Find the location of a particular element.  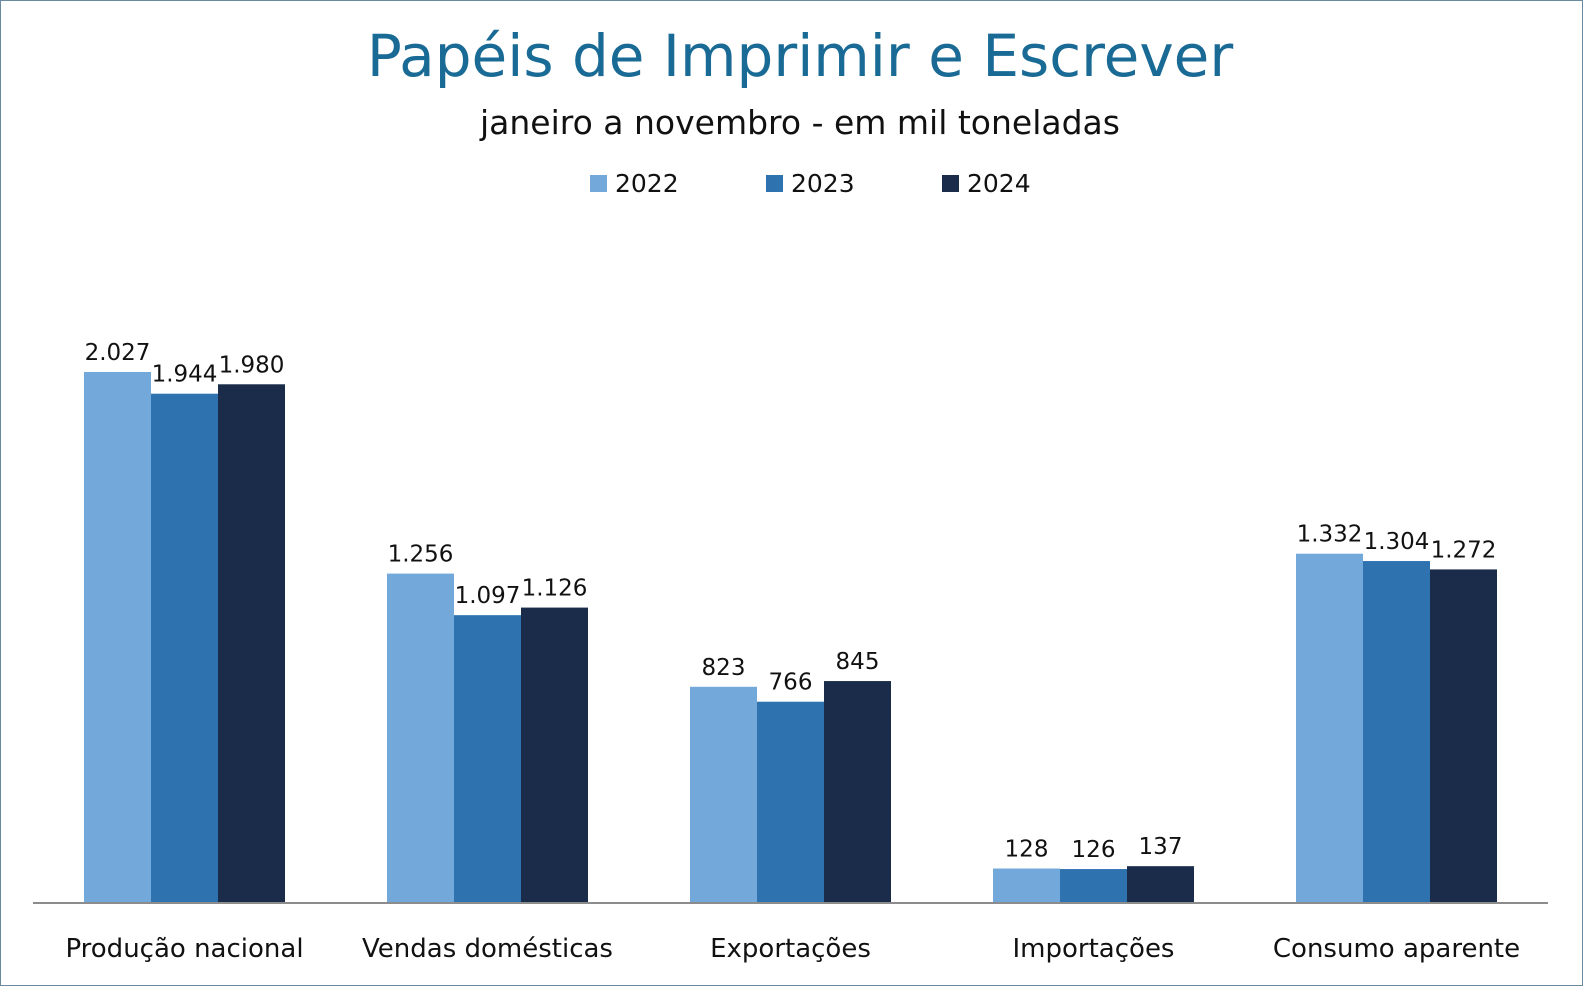

value-label-2024-4: 1.272 is located at coordinates (1464, 550).